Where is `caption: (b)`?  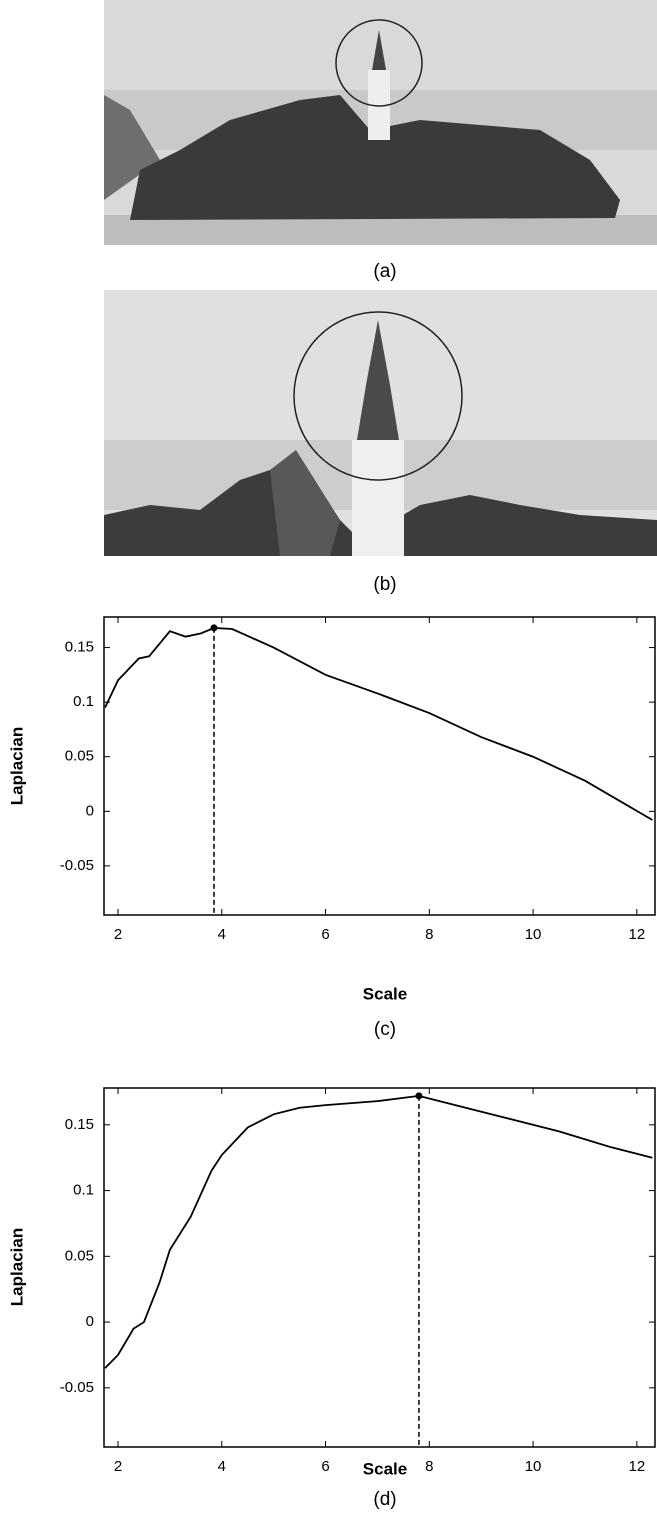
caption: (b) is located at coordinates (384, 584).